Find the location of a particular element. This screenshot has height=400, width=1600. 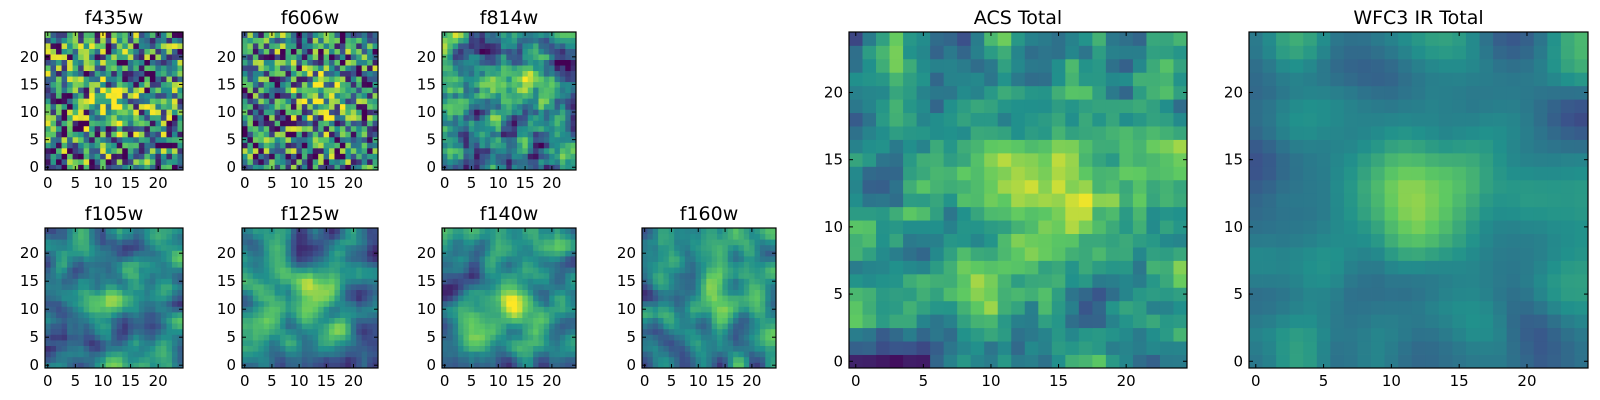

y-tick-label: 15 is located at coordinates (426, 84).